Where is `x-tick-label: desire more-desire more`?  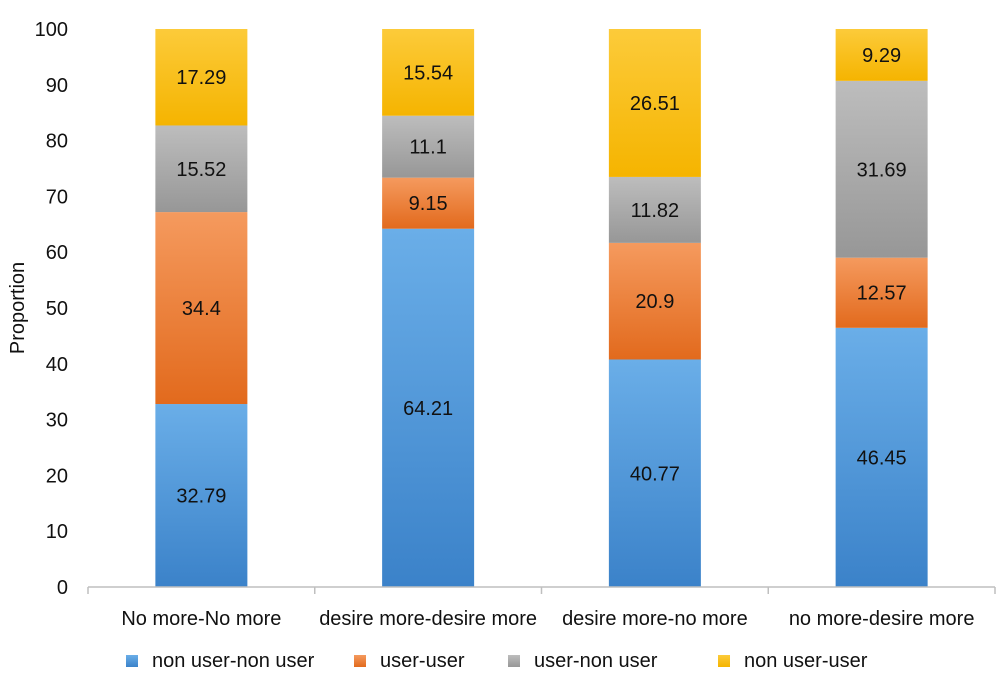 x-tick-label: desire more-desire more is located at coordinates (428, 619).